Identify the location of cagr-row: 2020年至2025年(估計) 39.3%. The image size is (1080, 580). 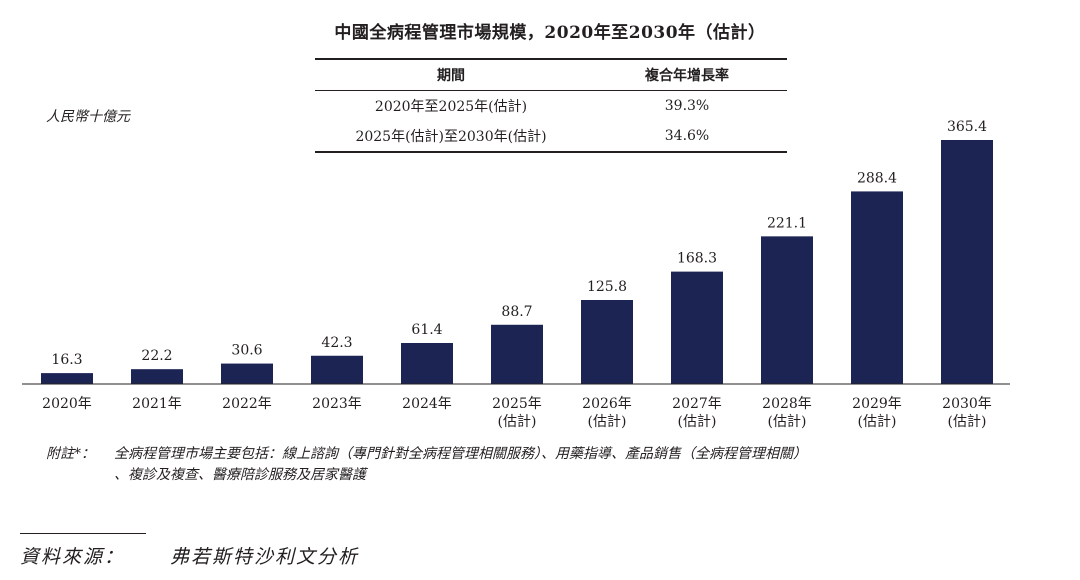
(551, 106).